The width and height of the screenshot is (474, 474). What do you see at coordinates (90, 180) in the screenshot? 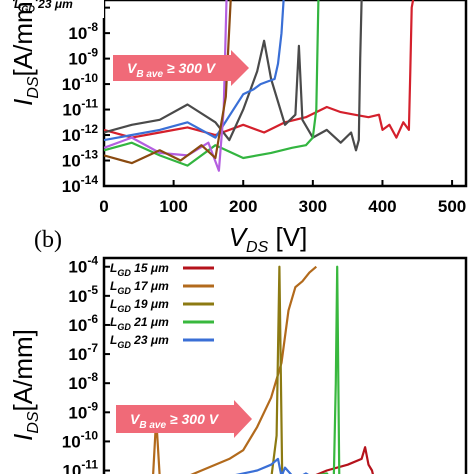
I see `y-tick-exponent: -14` at bounding box center [90, 180].